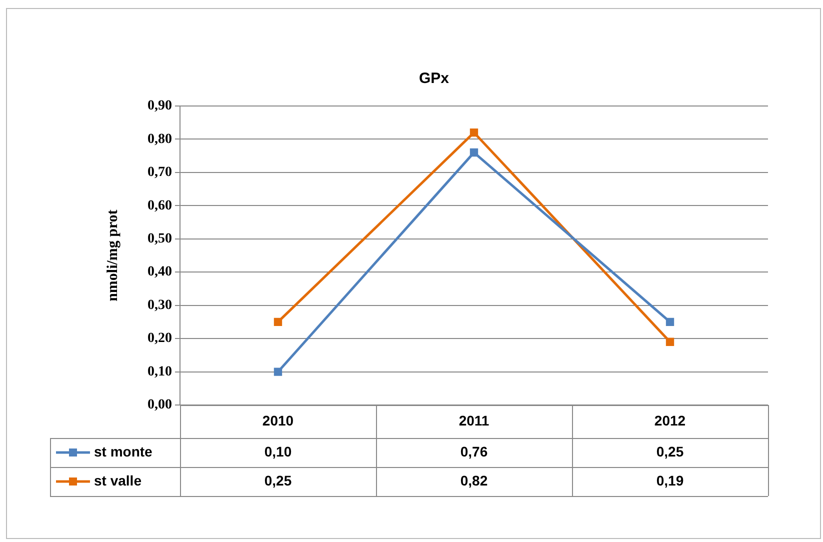 The height and width of the screenshot is (542, 823). Describe the element at coordinates (160, 272) in the screenshot. I see `y-tick-label: 0,40` at that location.